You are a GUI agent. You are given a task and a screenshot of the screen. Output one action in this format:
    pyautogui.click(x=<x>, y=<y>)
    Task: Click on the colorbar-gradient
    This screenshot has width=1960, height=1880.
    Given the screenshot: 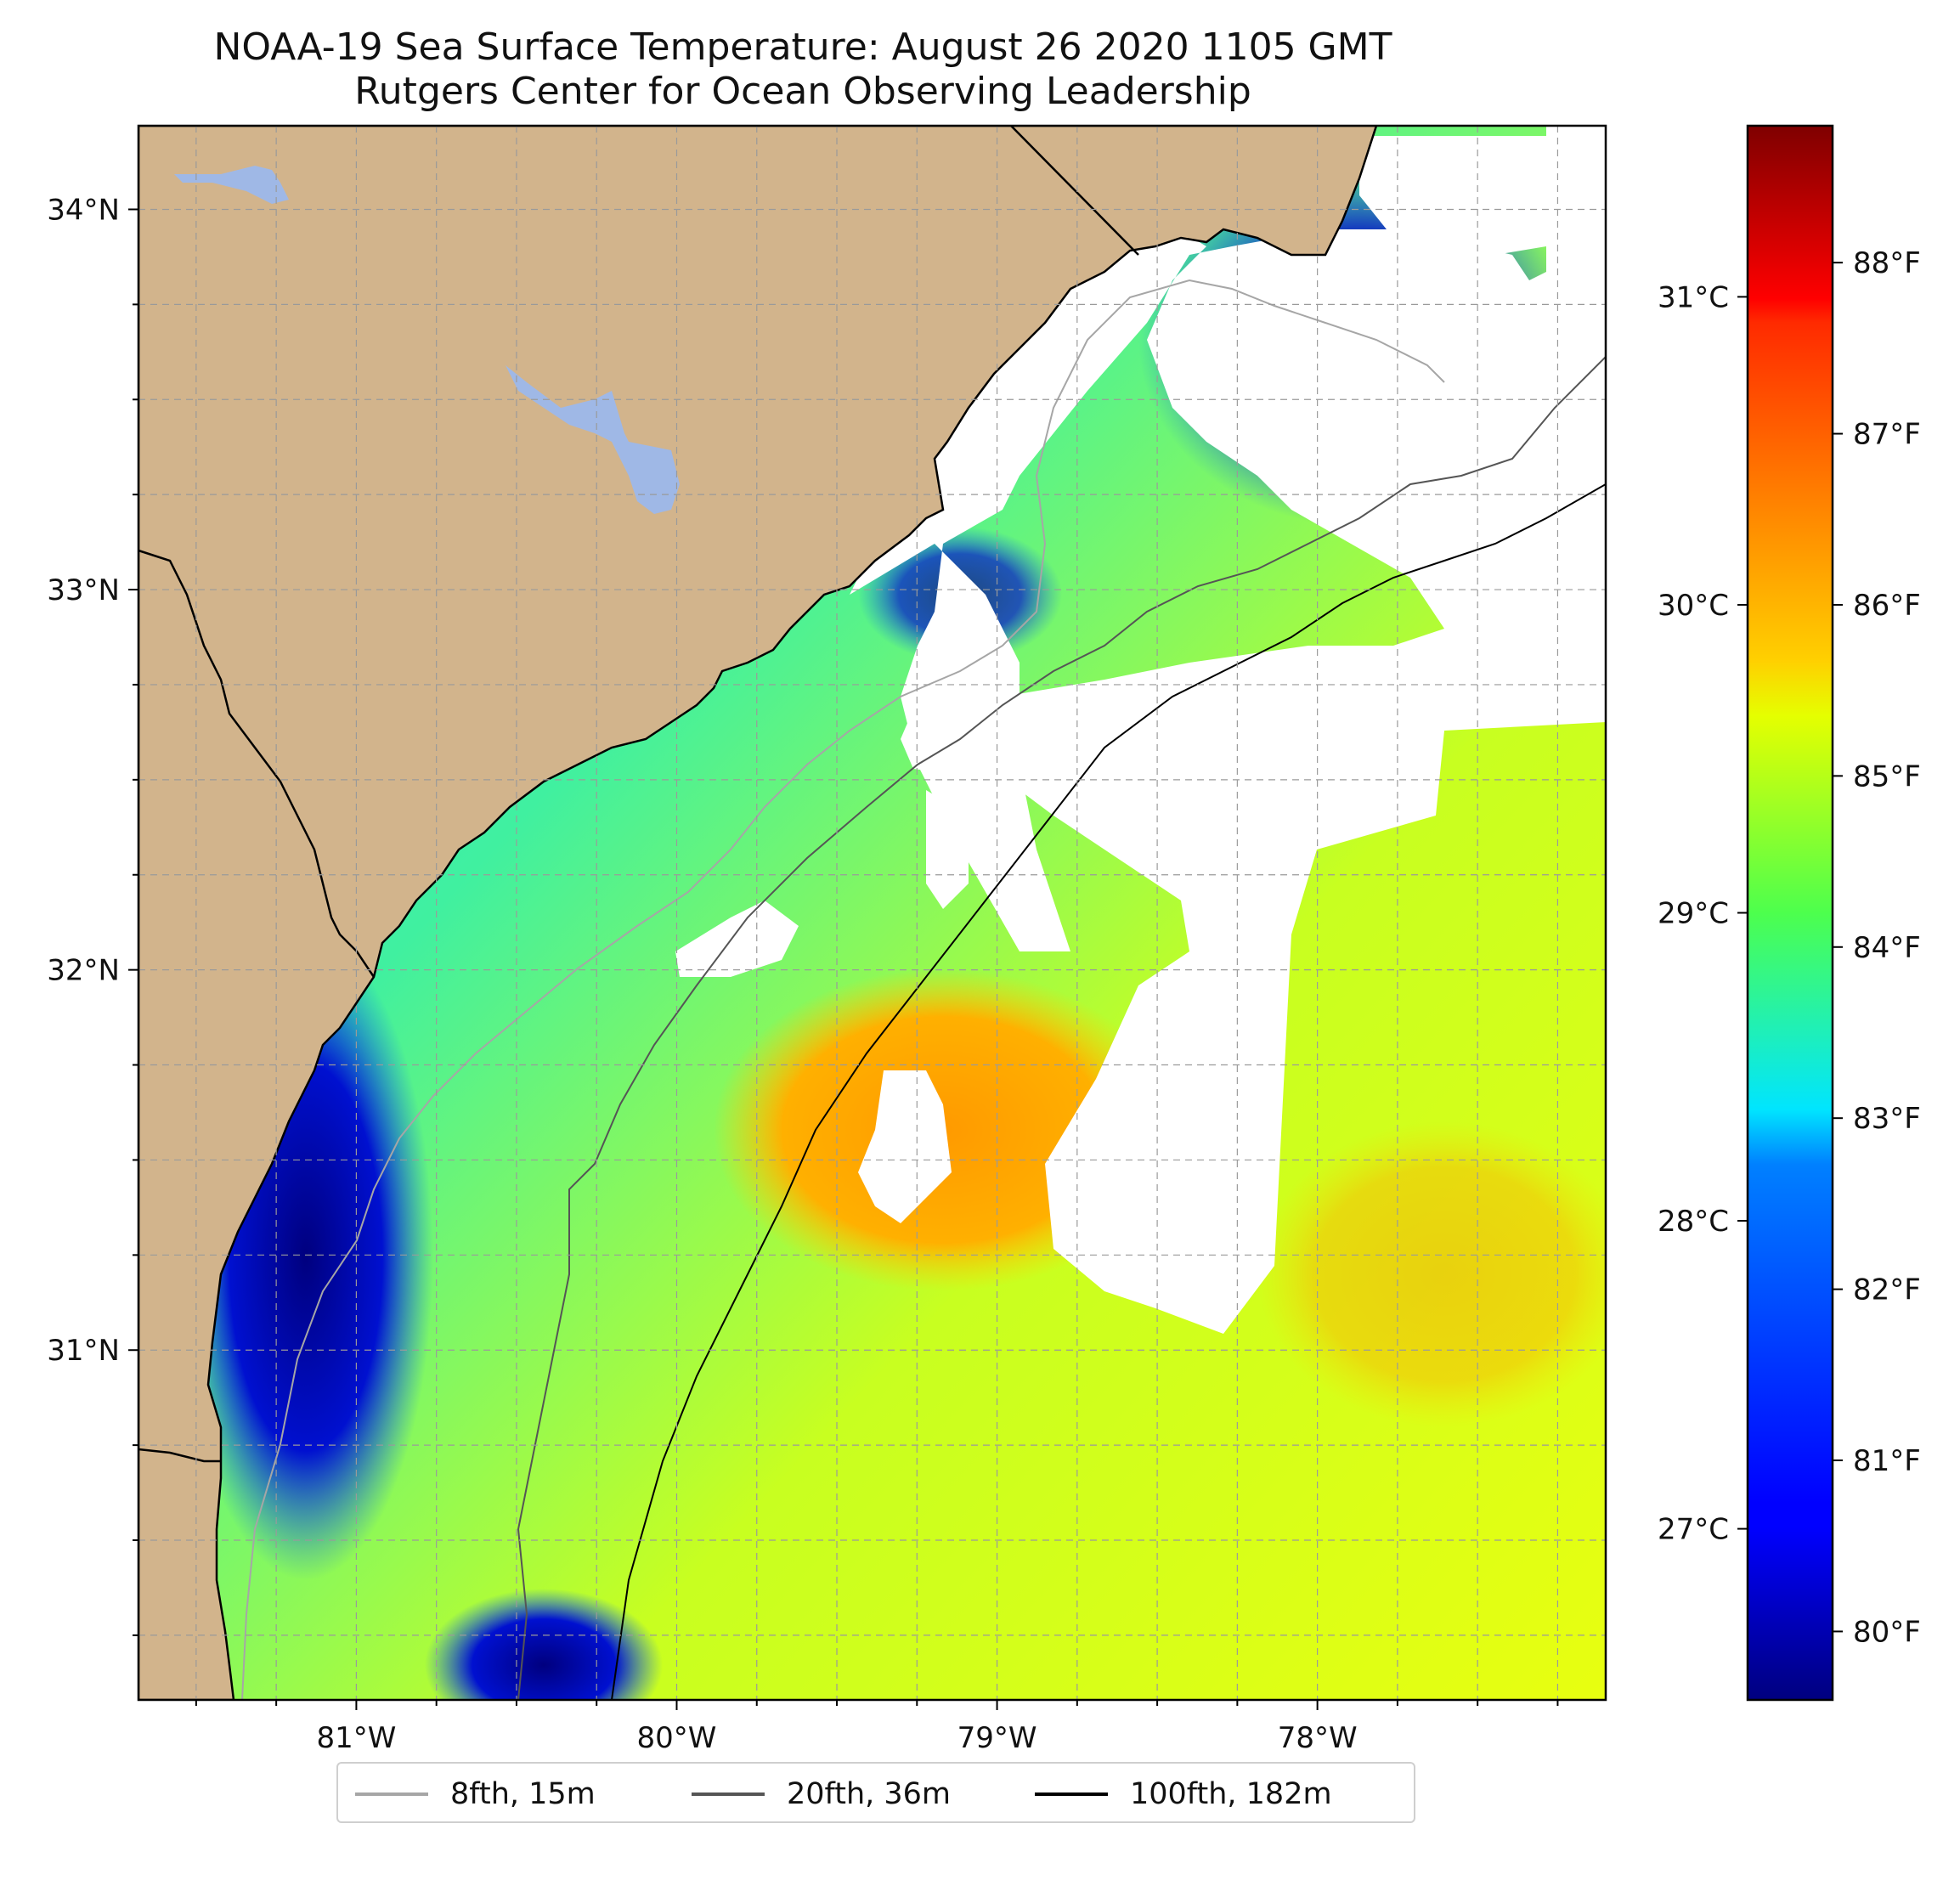 What is the action you would take?
    pyautogui.click(x=1790, y=913)
    